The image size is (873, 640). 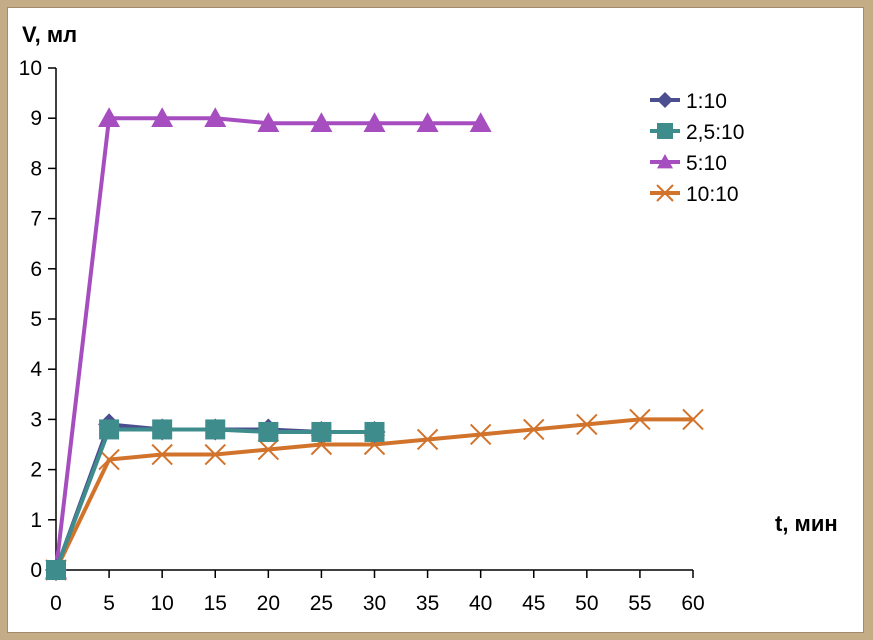 What do you see at coordinates (706, 163) in the screenshot?
I see `legend-label: 5:10` at bounding box center [706, 163].